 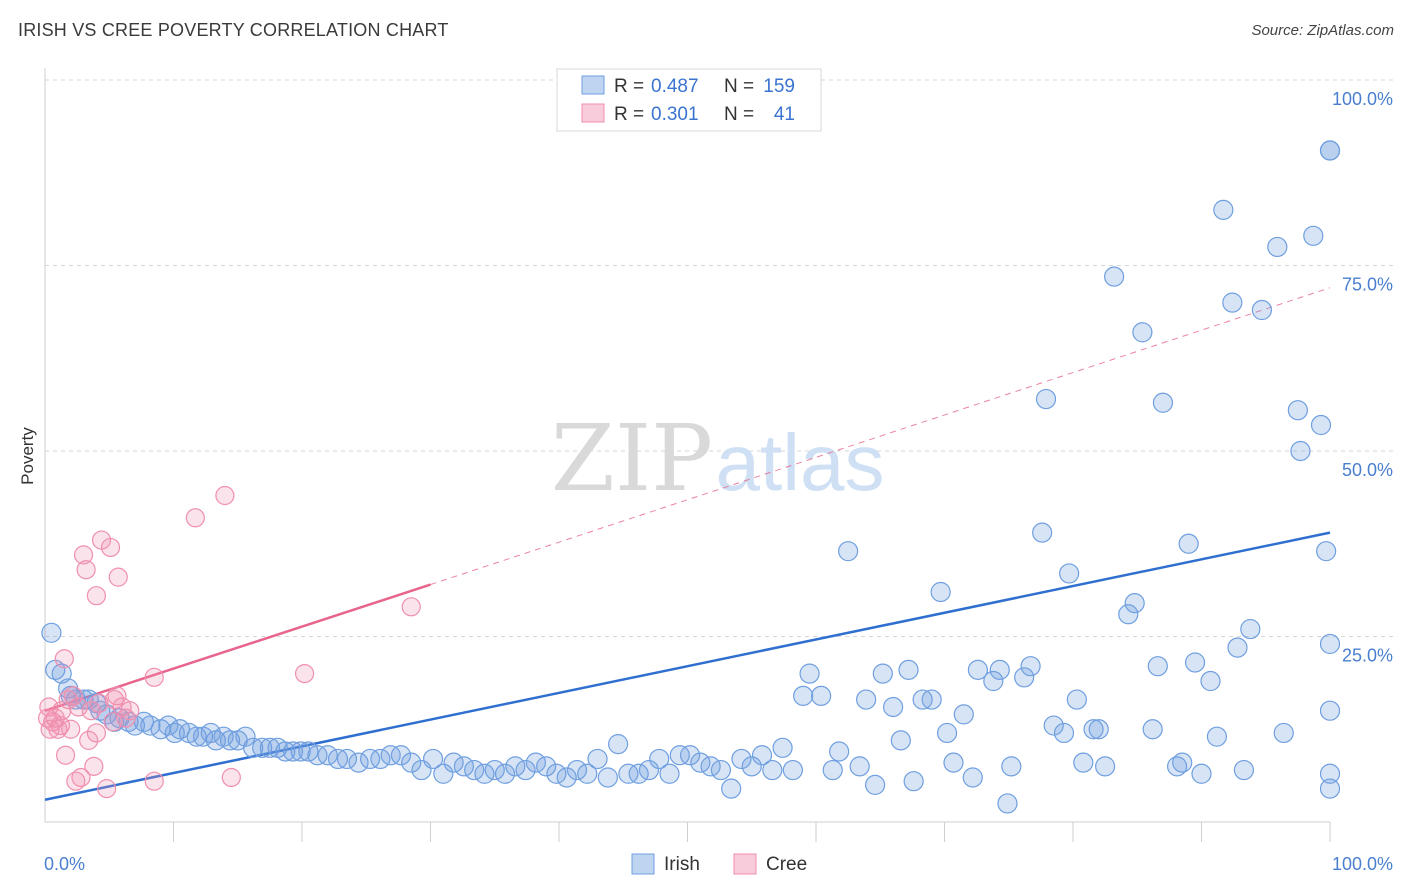 I want to click on bottom-legend-cree-swatch, so click(x=745, y=864).